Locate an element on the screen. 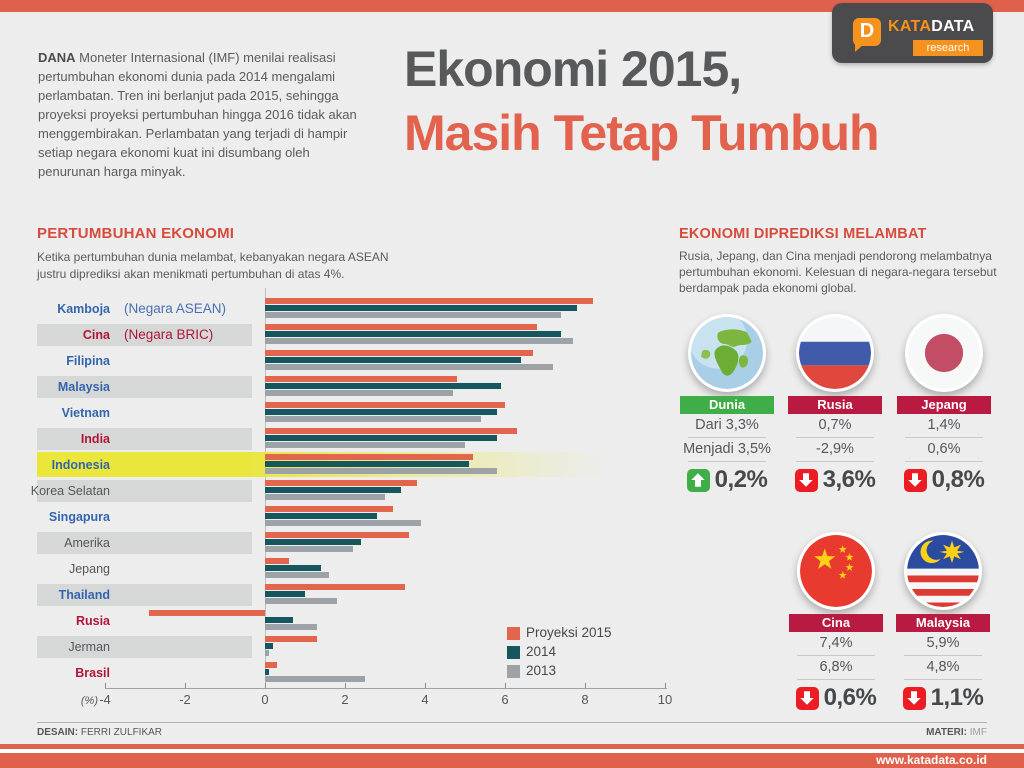 This screenshot has width=1024, height=768. chart-category-label: Singapura is located at coordinates (79, 517).